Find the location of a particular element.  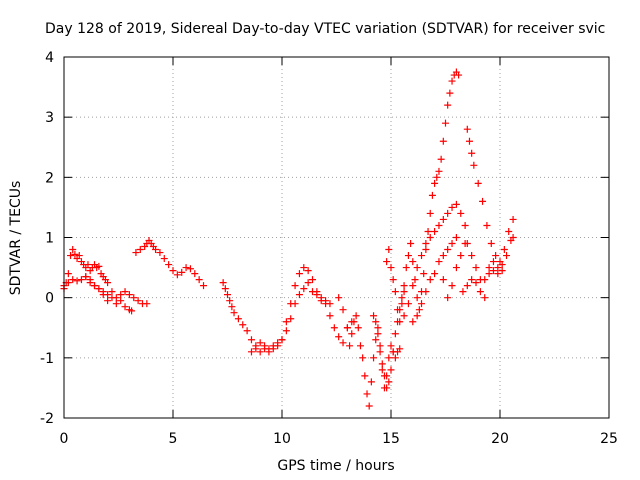

y-tick-label-0: -2 is located at coordinates (47, 419).